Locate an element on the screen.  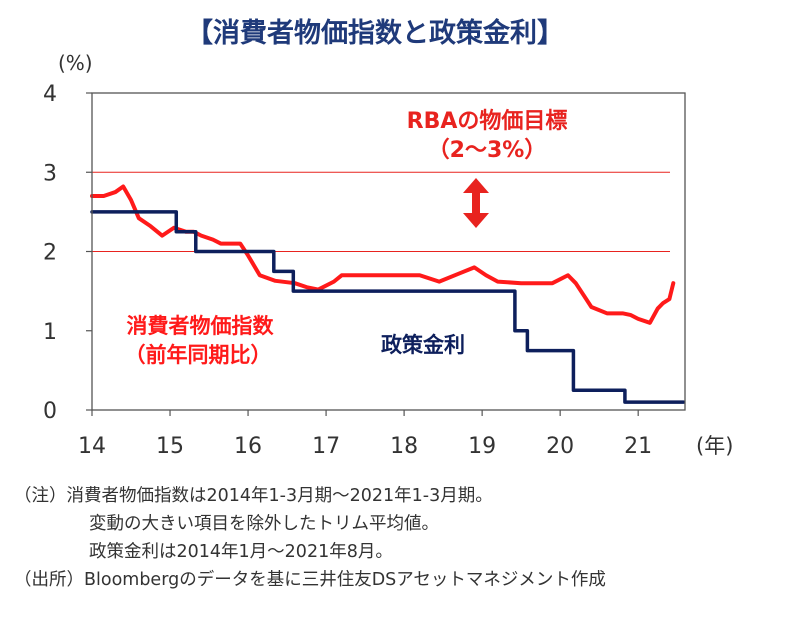
y-tick-label: 2 is located at coordinates (50, 253).